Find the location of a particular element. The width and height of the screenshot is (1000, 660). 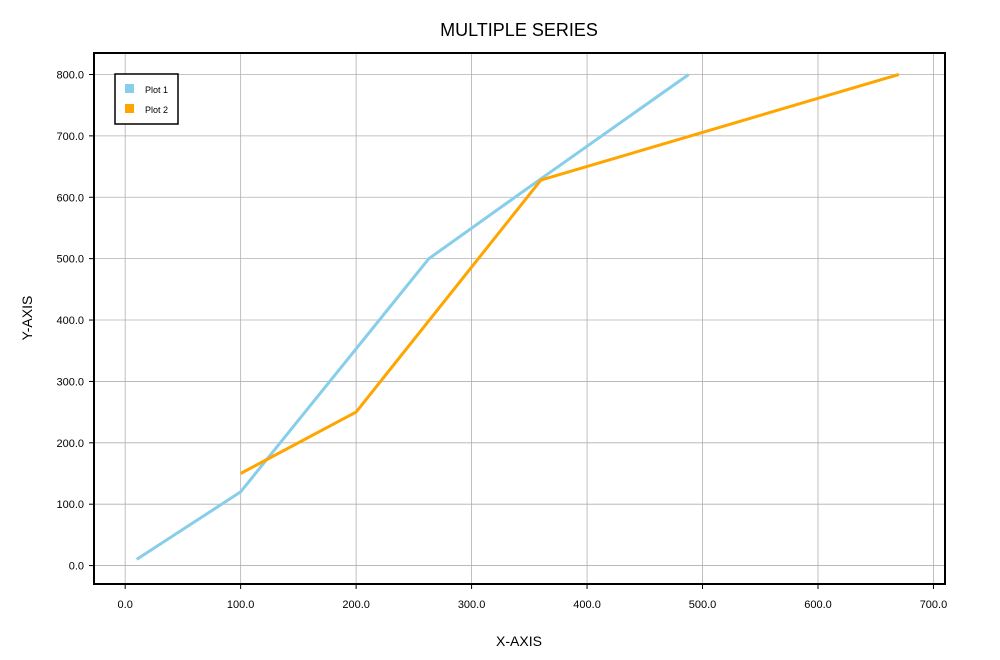

y-tick-label: 0.0 is located at coordinates (76, 567).